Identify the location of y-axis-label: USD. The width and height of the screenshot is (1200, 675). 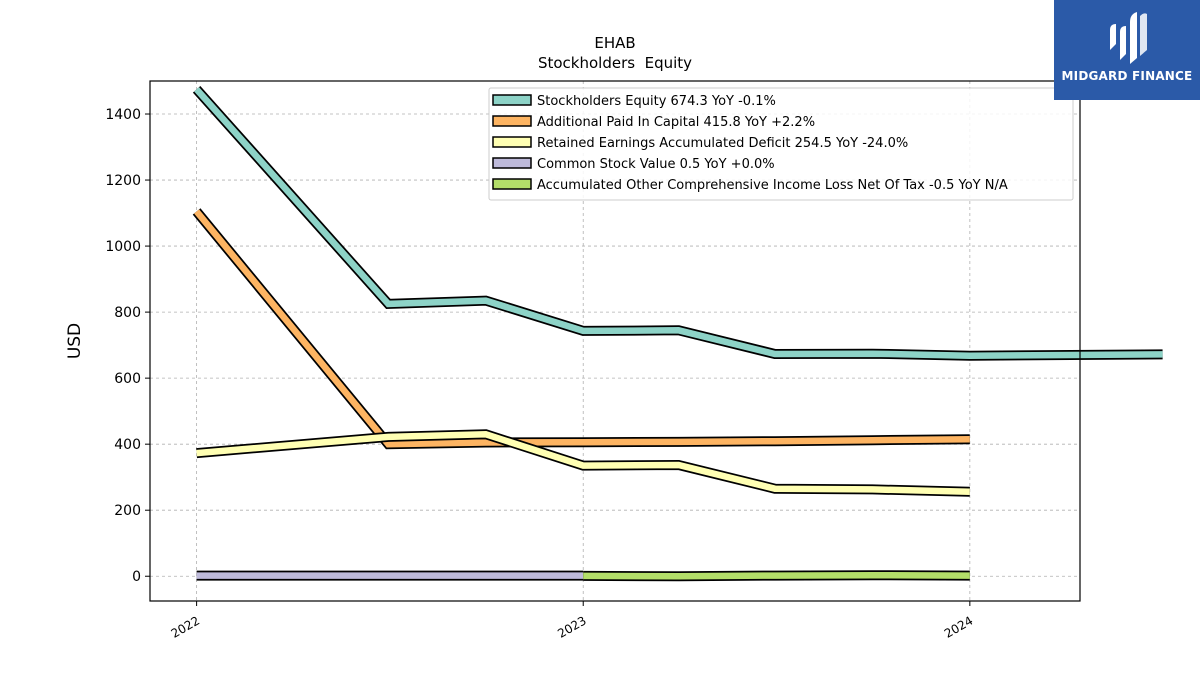
(75, 341).